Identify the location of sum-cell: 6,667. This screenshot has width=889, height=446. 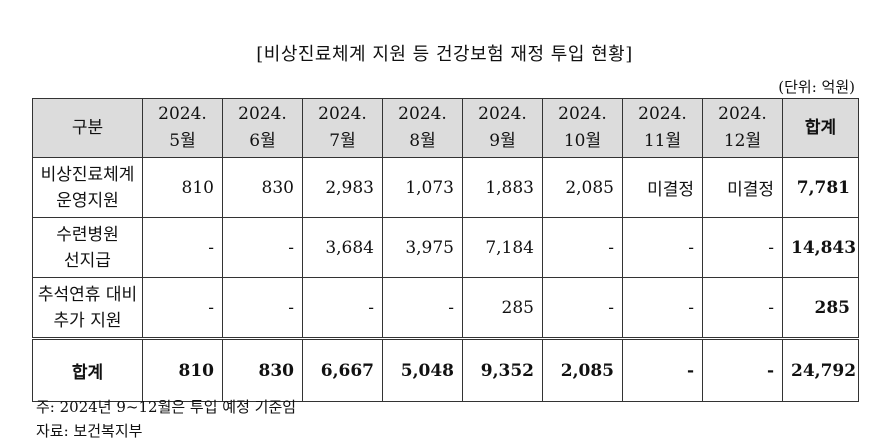
(342, 369).